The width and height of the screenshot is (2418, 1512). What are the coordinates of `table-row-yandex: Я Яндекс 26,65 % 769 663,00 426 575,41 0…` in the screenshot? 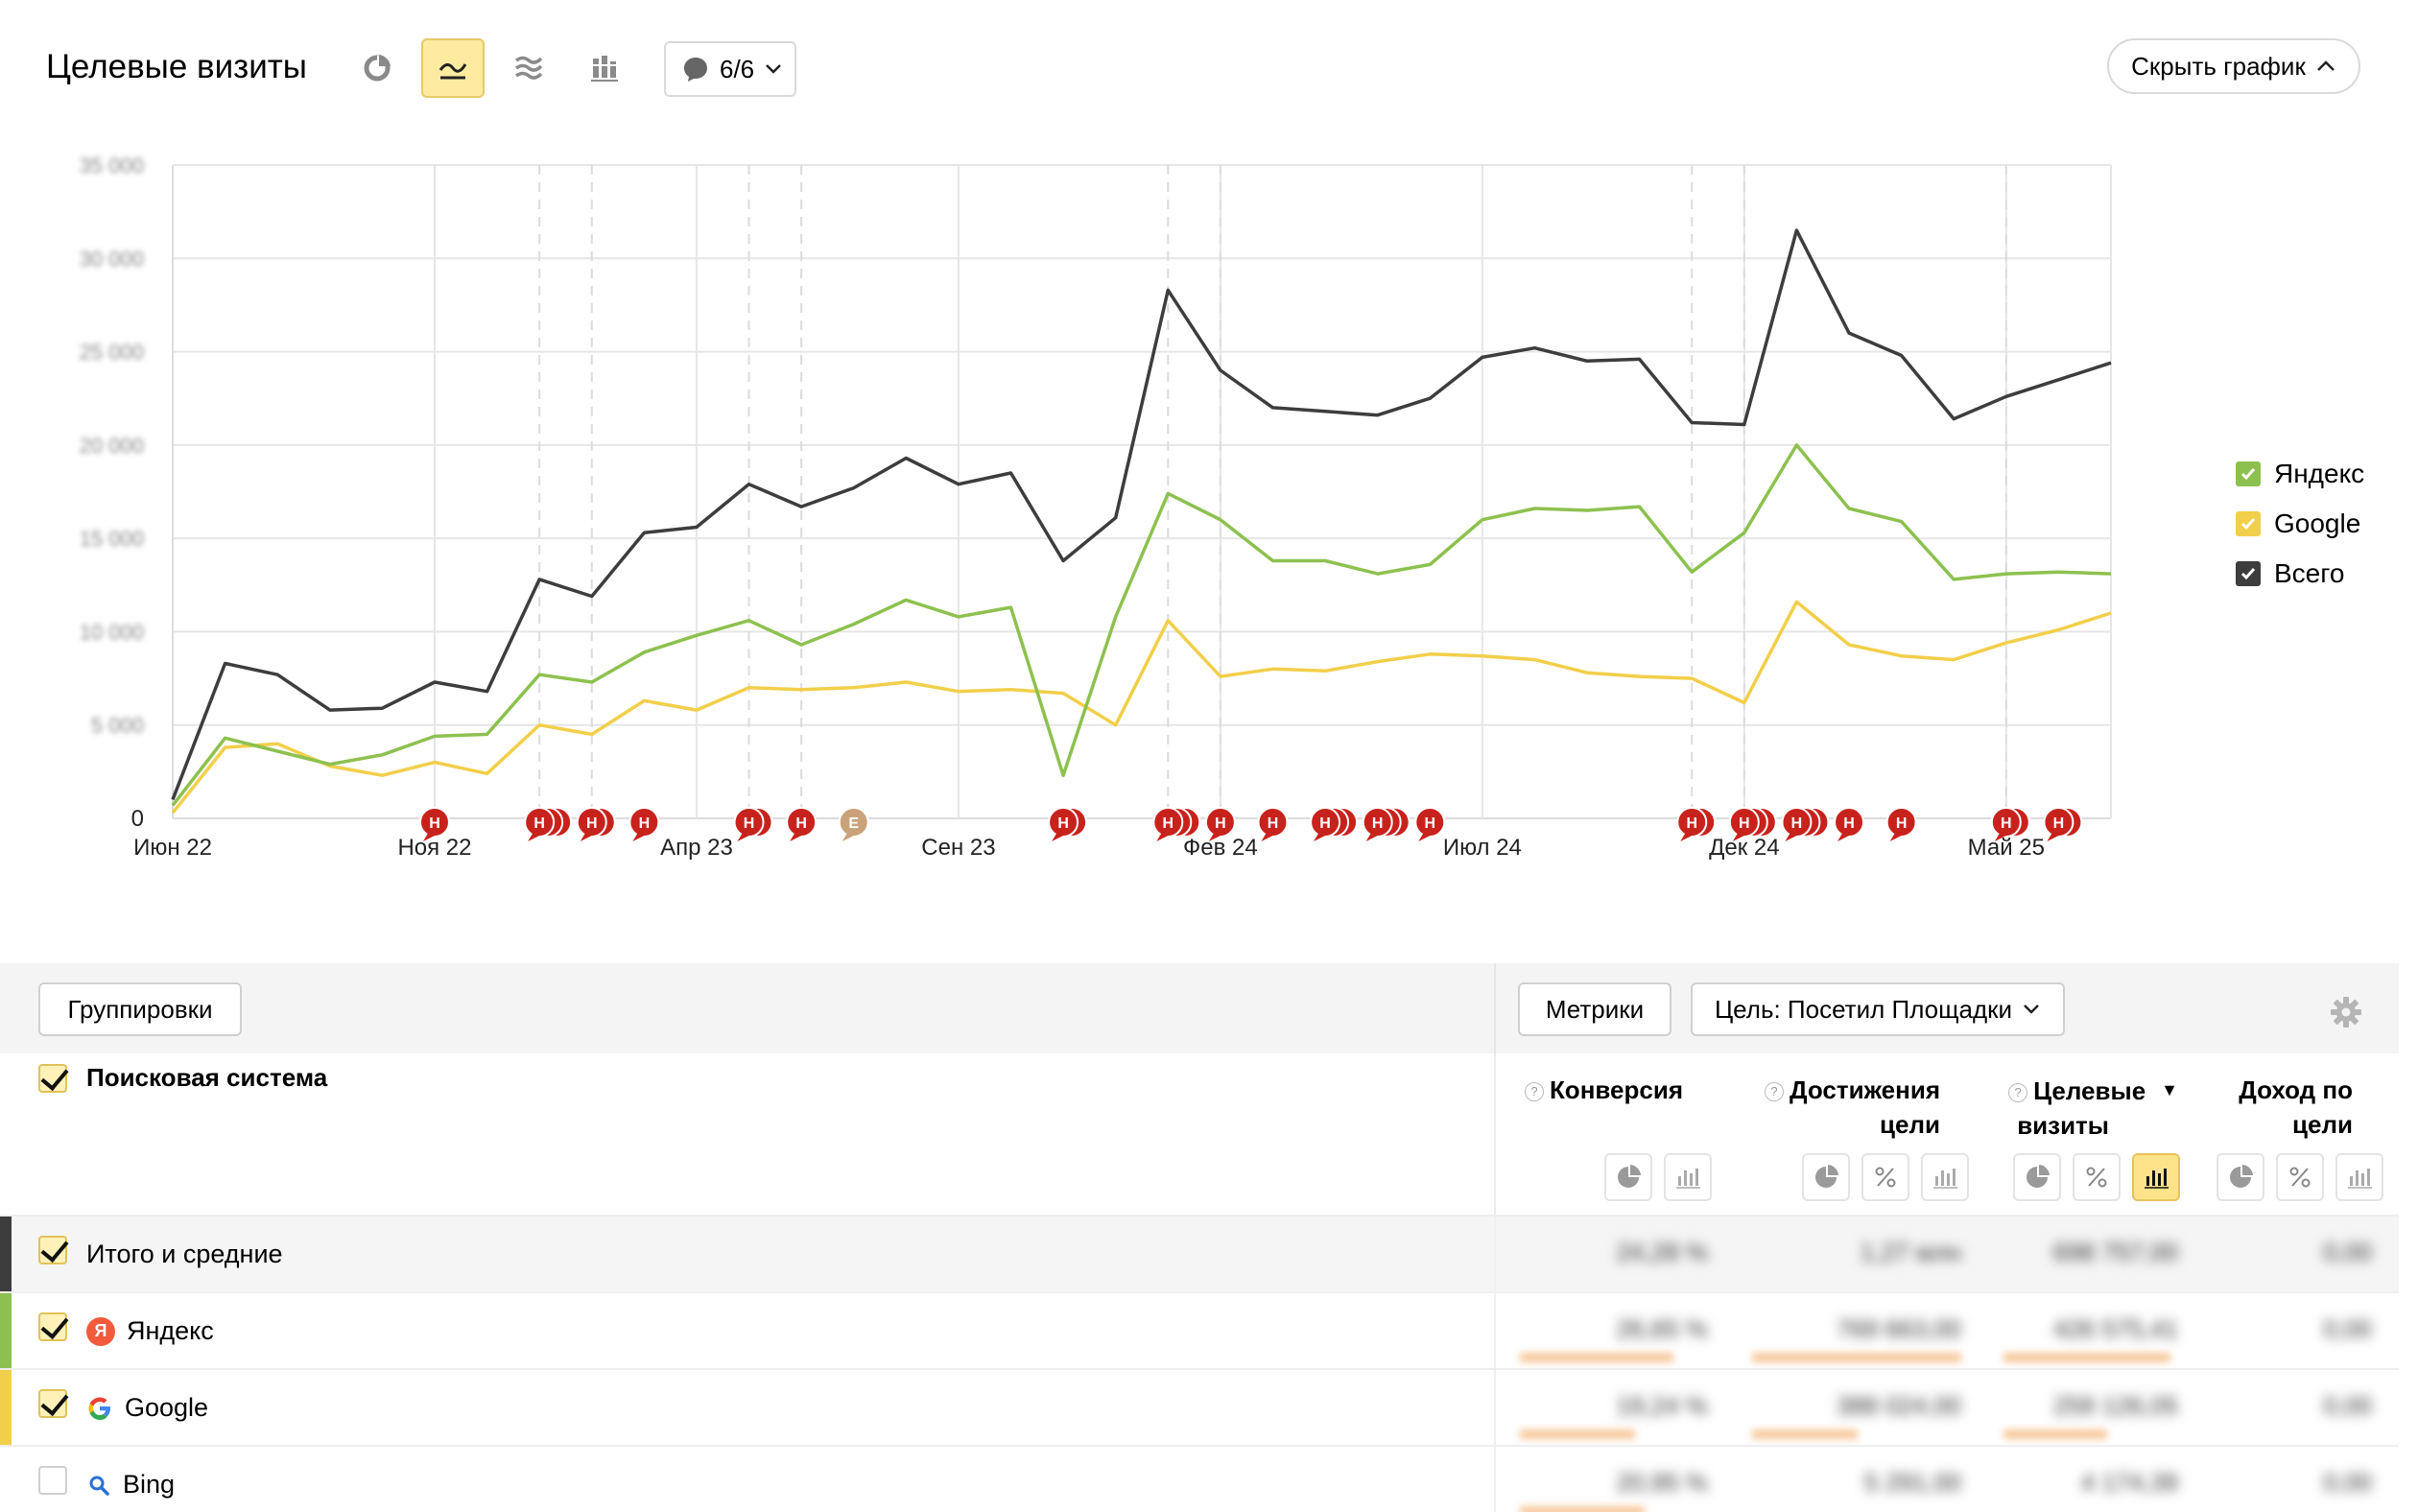 It's located at (1200, 1329).